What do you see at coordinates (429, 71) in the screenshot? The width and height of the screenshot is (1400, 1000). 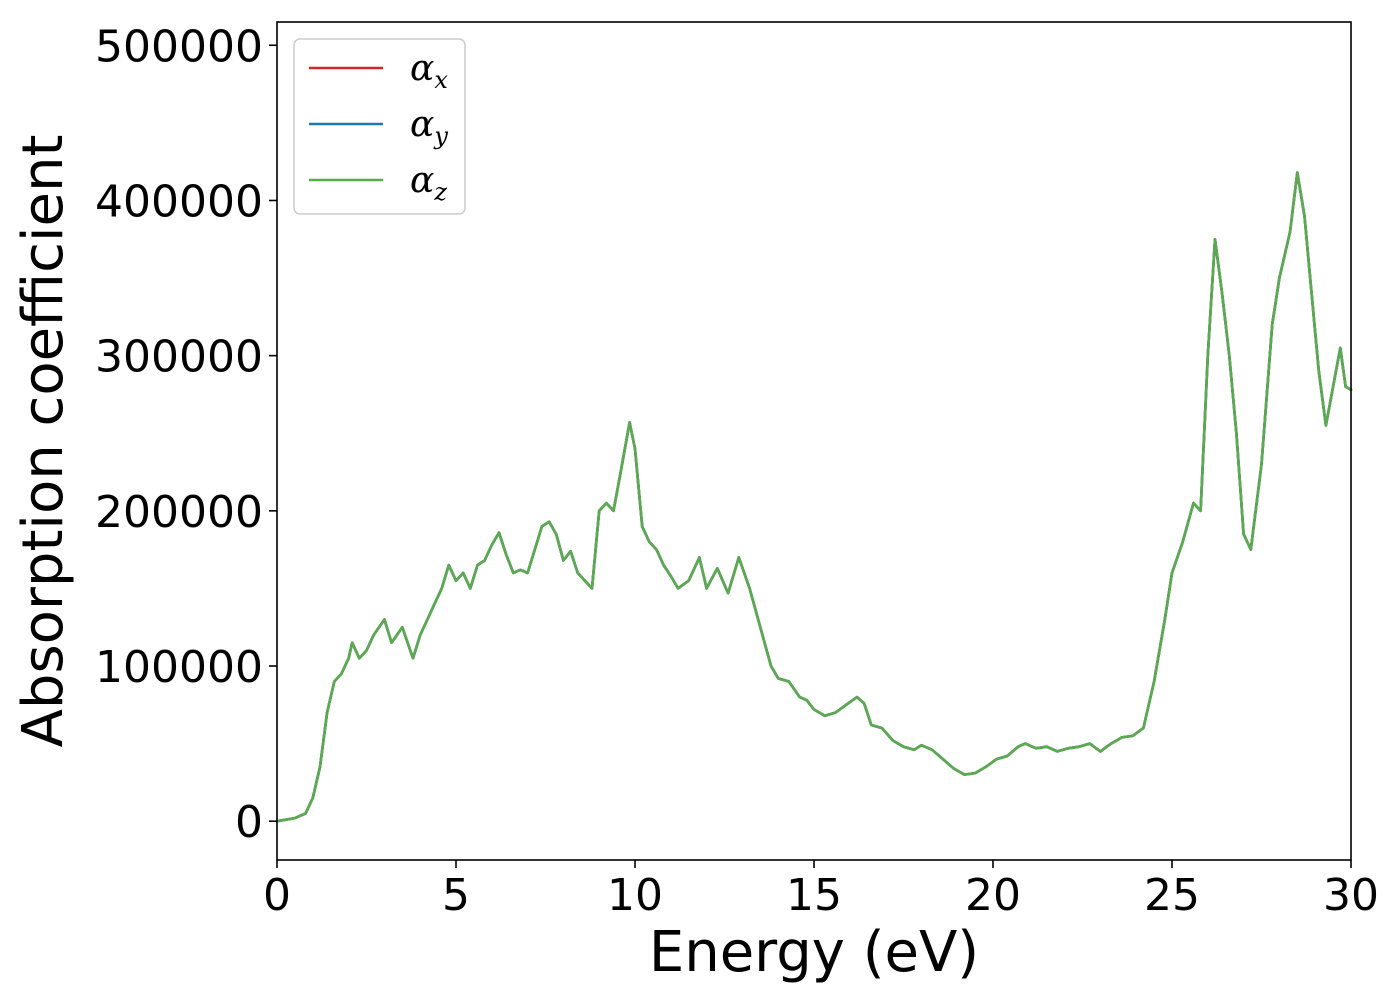 I see `legend-label-x: αx` at bounding box center [429, 71].